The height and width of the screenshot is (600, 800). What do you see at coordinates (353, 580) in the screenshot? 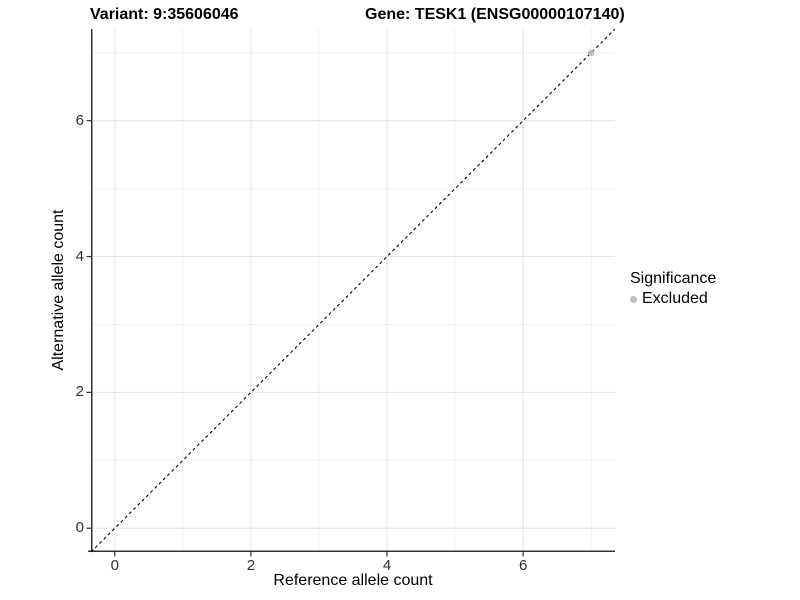
I see `x-axis-title: Reference allele count` at bounding box center [353, 580].